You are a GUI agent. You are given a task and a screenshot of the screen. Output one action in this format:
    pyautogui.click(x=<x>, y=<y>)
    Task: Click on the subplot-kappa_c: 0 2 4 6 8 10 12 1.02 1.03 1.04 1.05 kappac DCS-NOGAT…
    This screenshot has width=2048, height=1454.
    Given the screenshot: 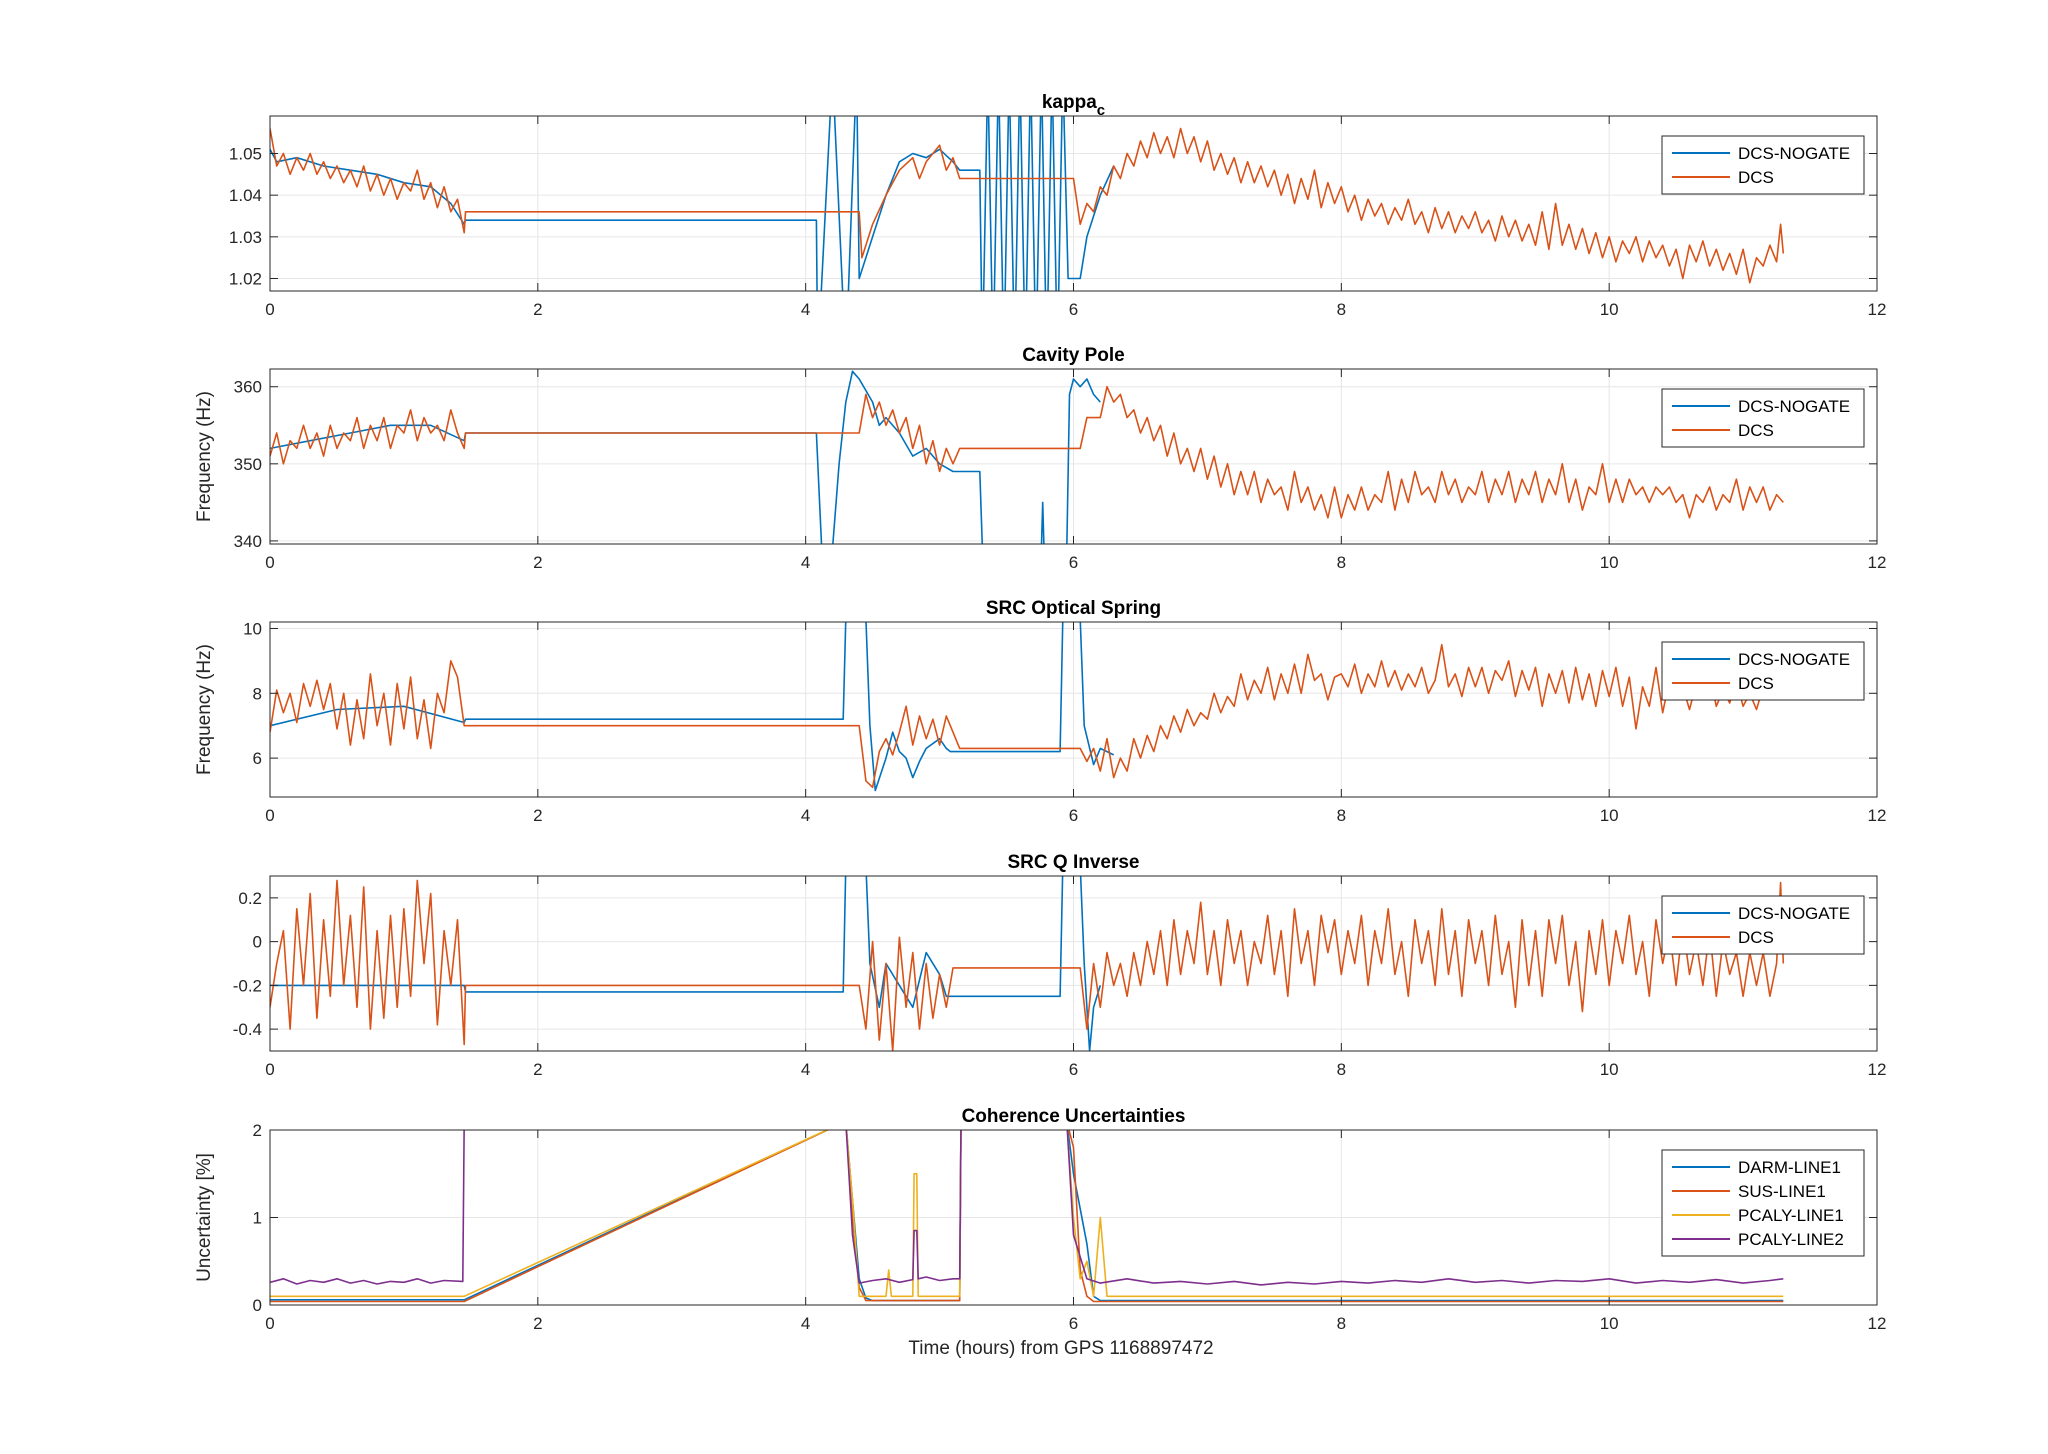 What is the action you would take?
    pyautogui.click(x=1058, y=205)
    